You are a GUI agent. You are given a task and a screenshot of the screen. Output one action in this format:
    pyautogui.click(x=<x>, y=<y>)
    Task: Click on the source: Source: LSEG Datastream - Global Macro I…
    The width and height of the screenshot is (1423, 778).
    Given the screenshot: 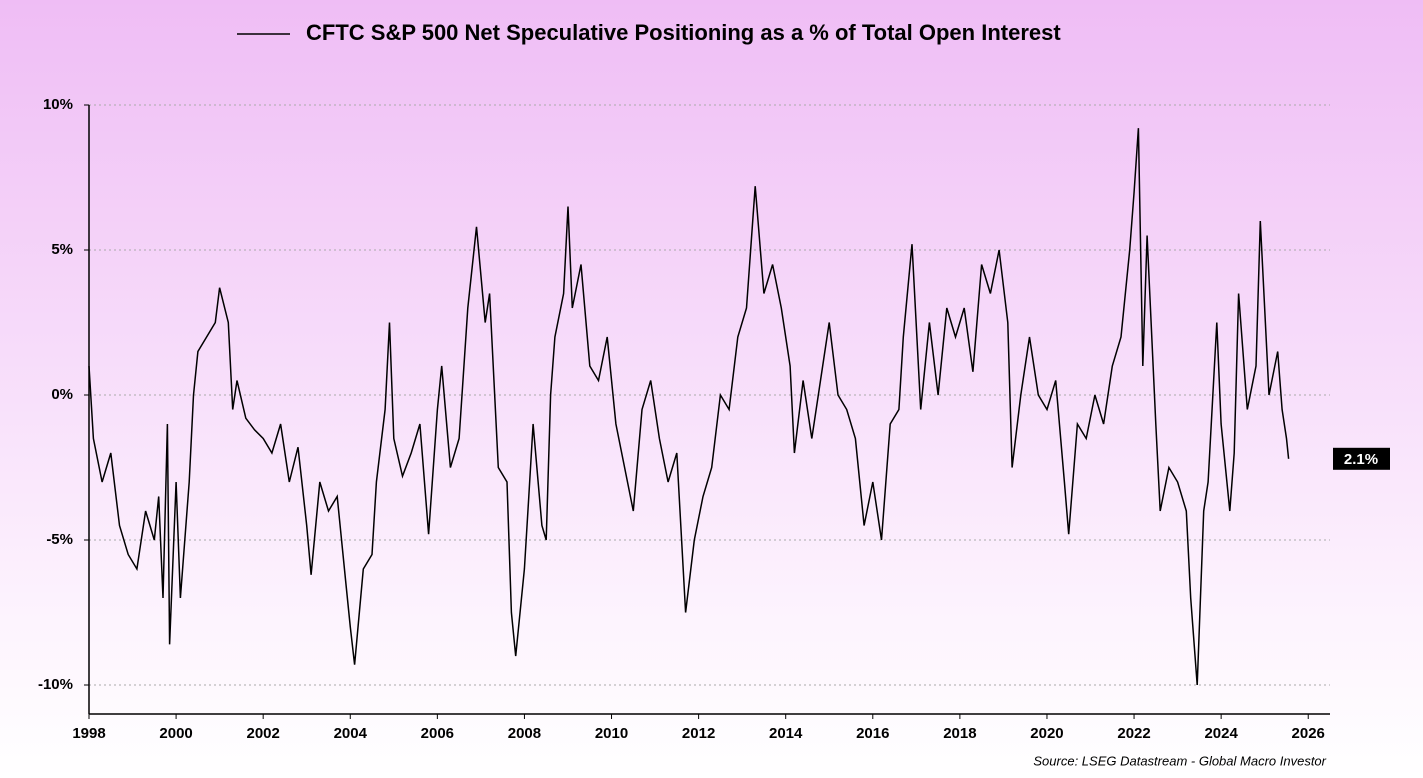 What is the action you would take?
    pyautogui.click(x=1179, y=760)
    